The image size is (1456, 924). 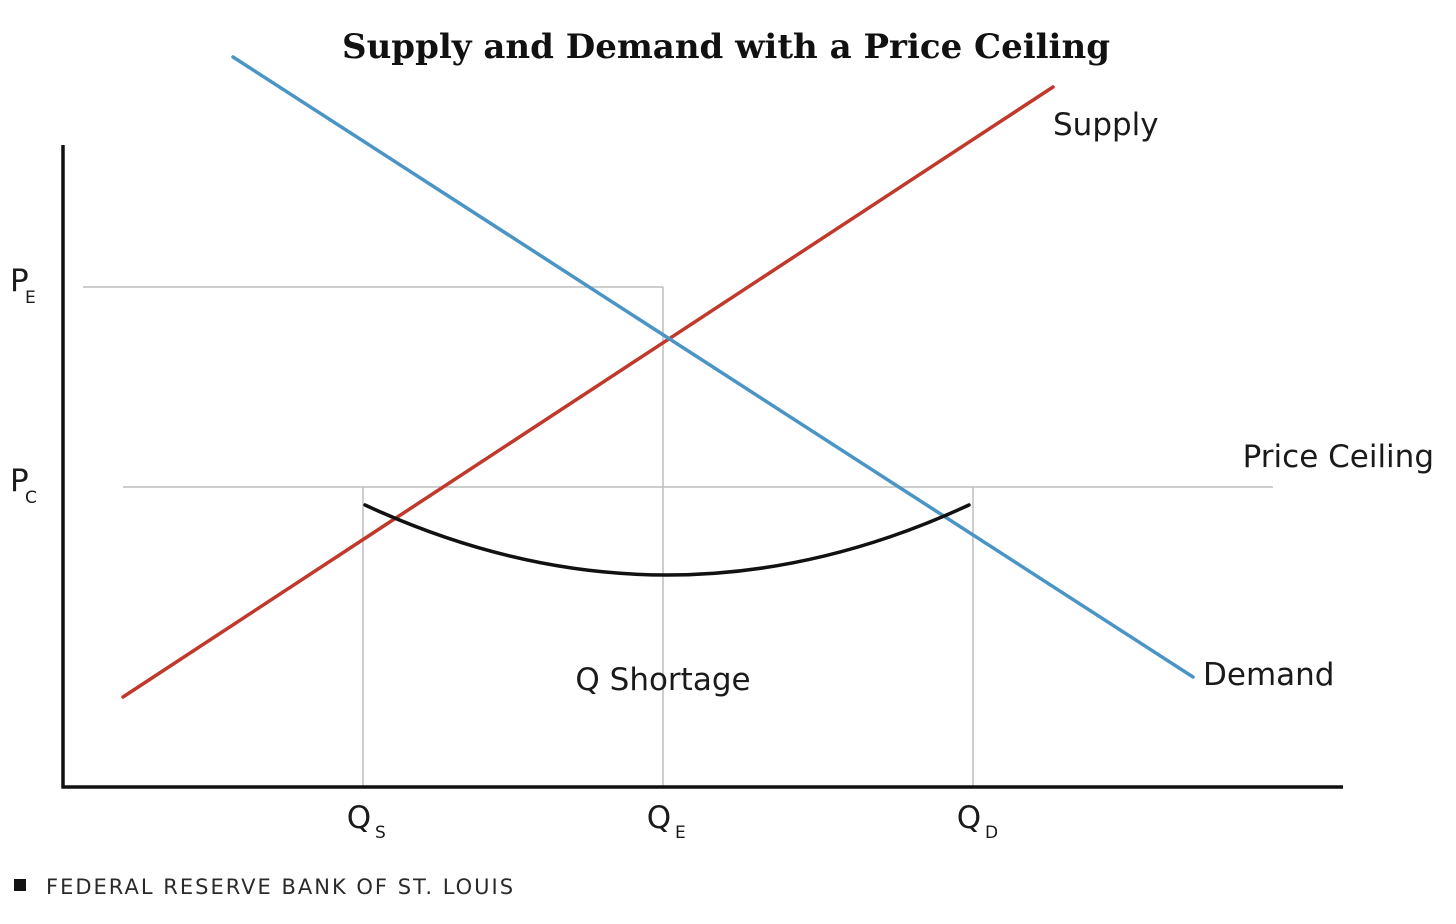 What do you see at coordinates (667, 540) in the screenshot?
I see `shortage-brace` at bounding box center [667, 540].